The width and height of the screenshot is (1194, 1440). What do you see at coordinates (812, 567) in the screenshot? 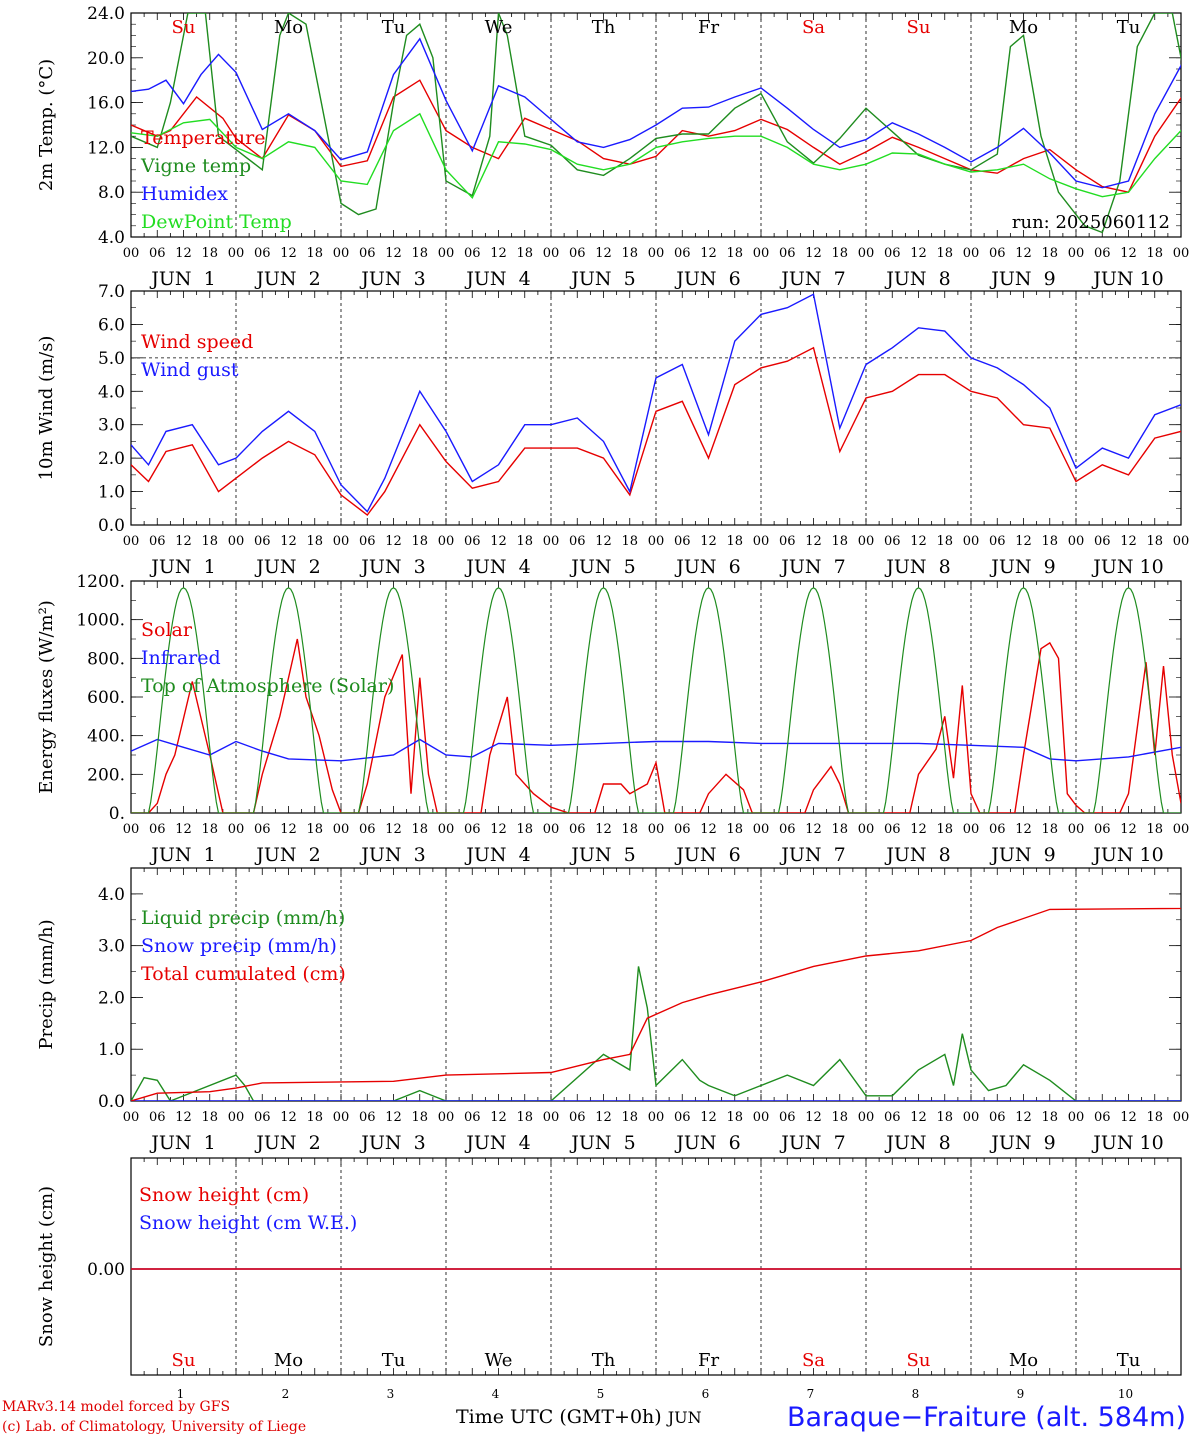
I see `day-label: JUN 7` at bounding box center [812, 567].